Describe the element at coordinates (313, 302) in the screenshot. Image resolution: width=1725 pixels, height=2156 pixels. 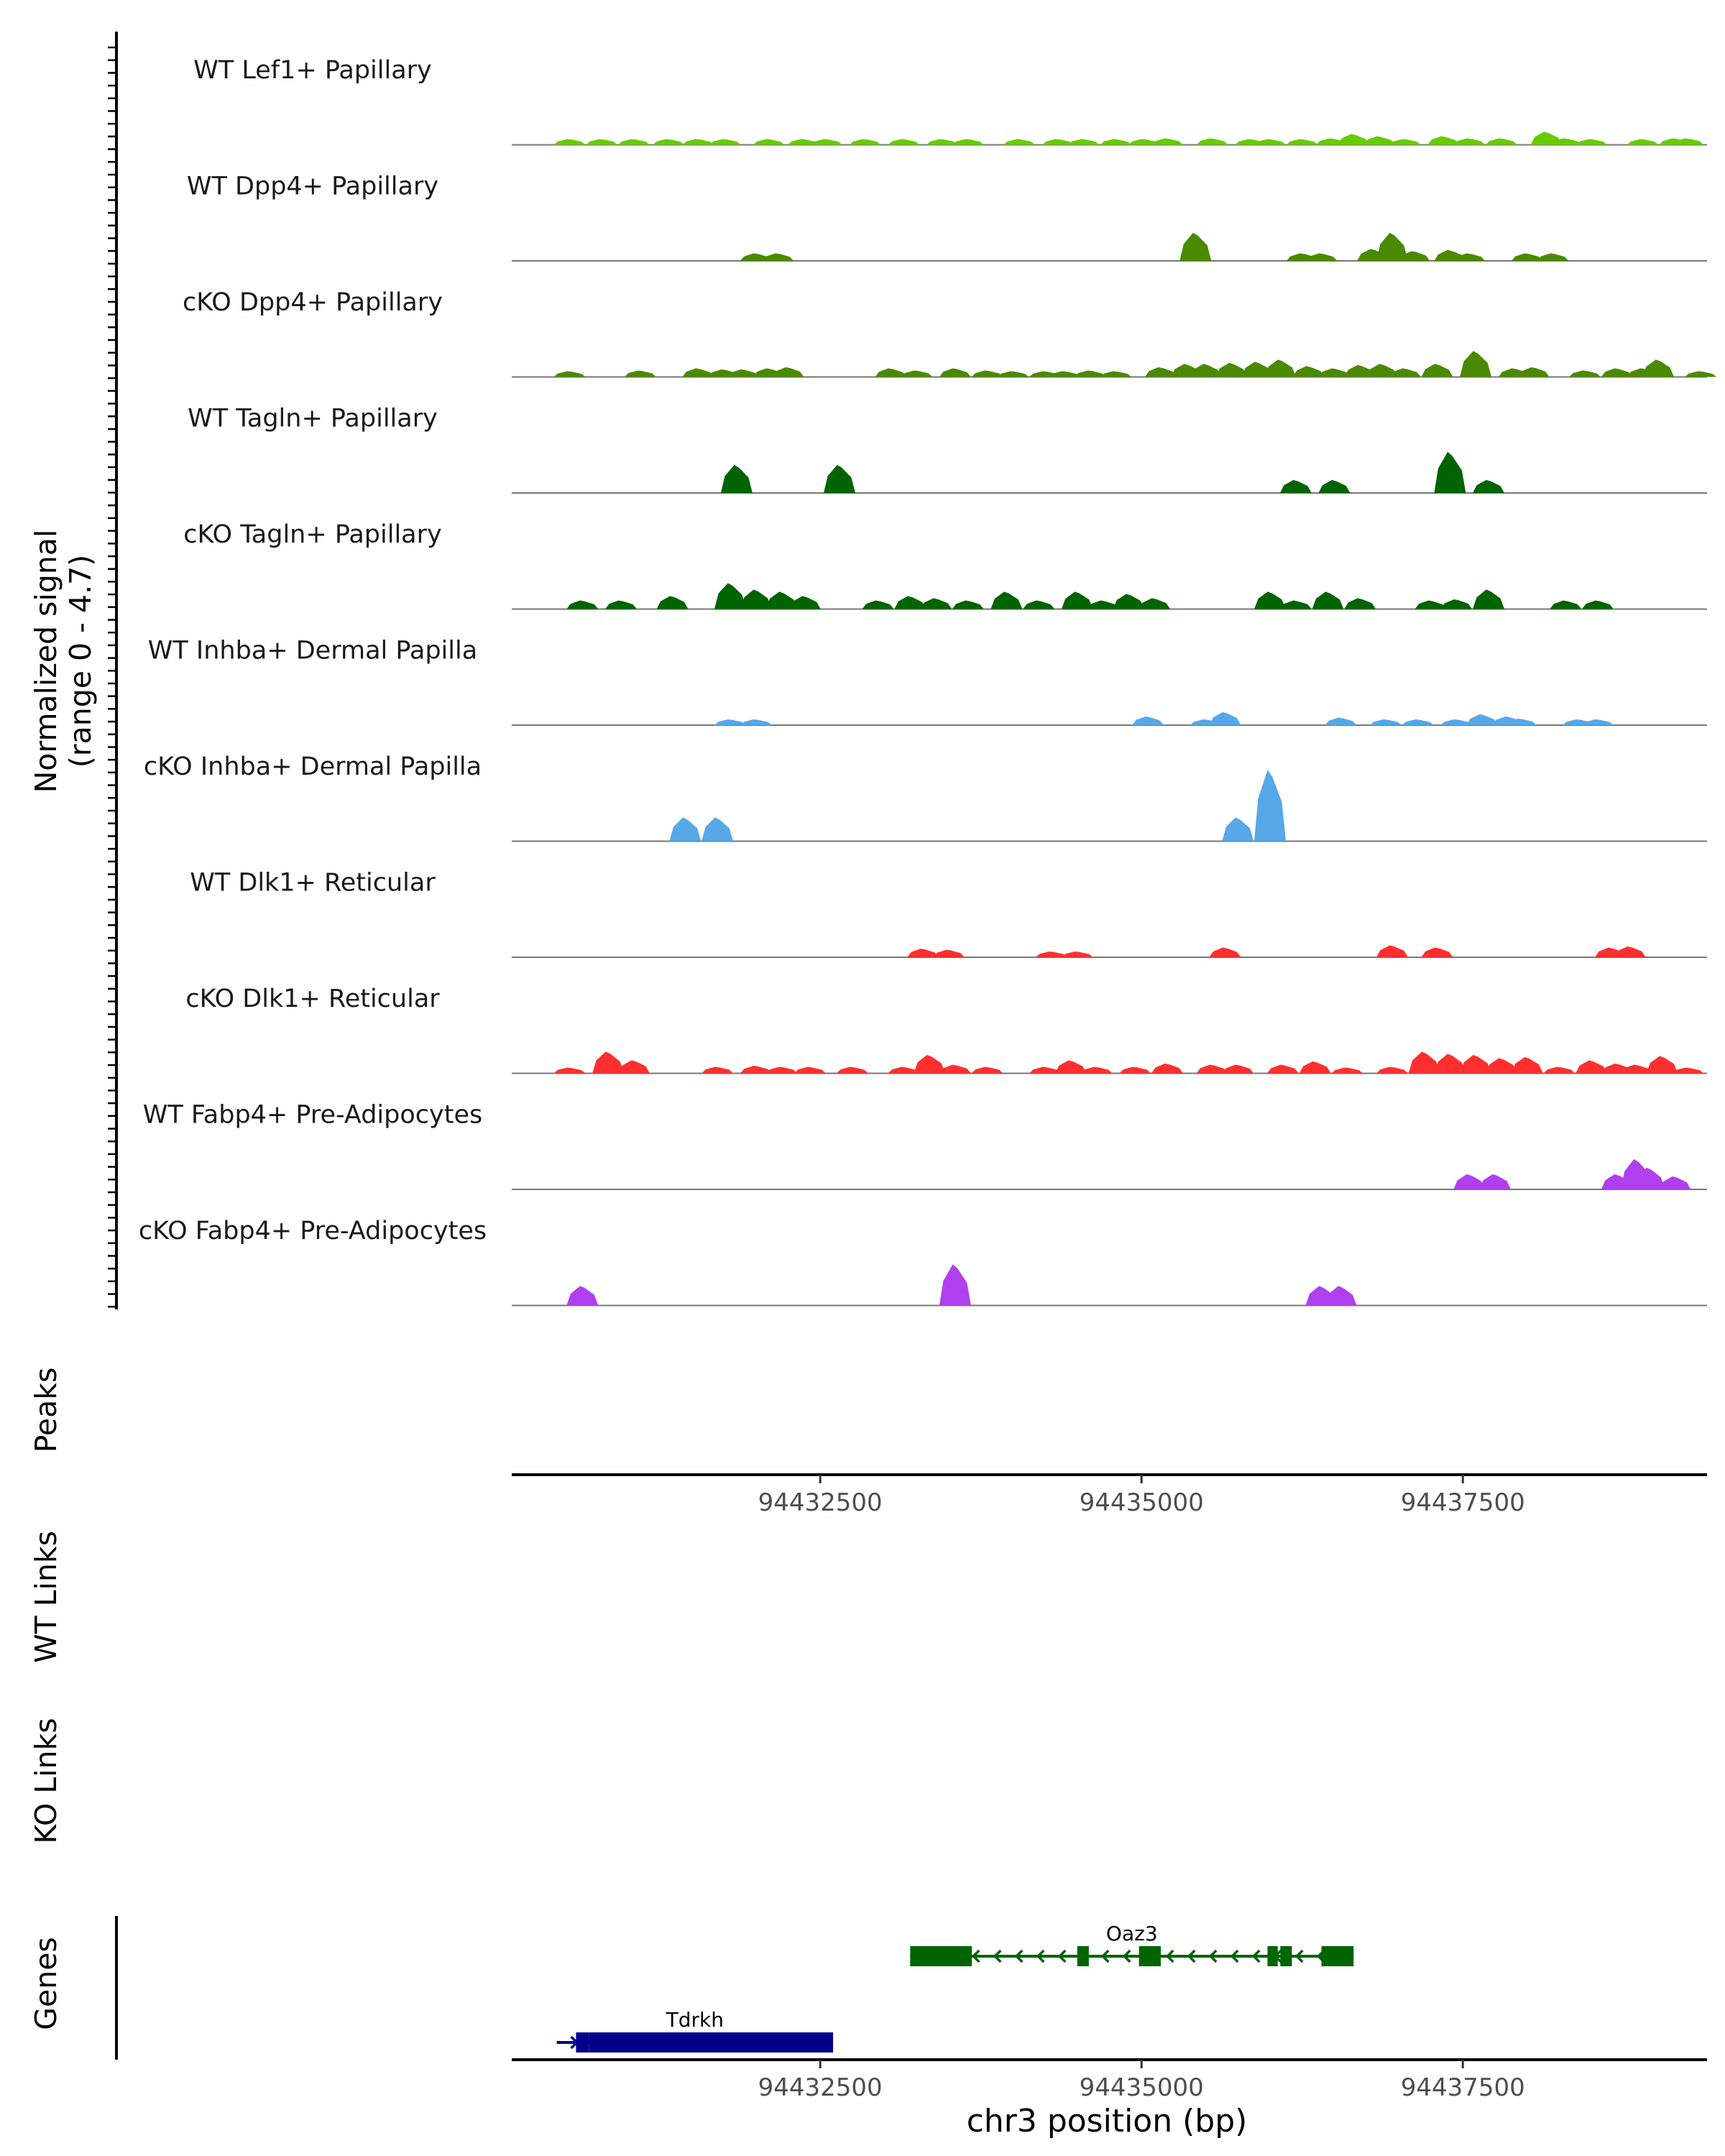
I see `track-label: cKO Dpp4+ Papillary` at that location.